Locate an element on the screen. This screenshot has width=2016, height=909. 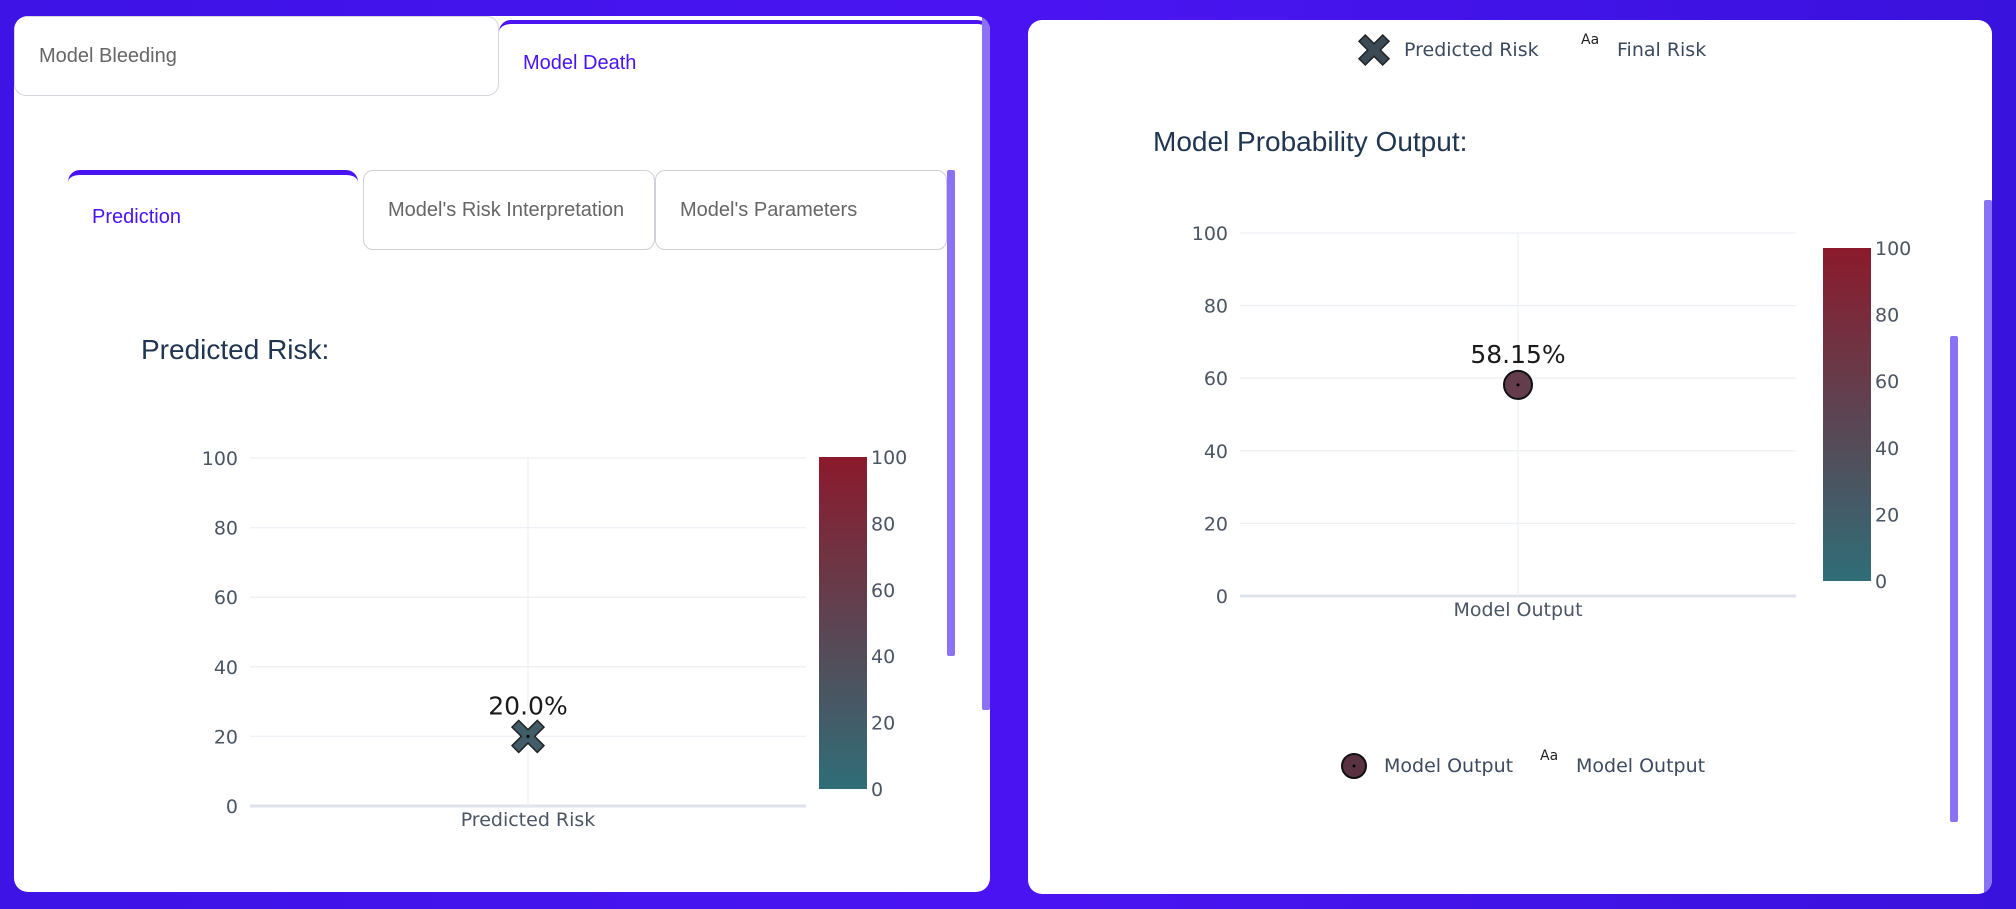
x-icon is located at coordinates (1374, 50).